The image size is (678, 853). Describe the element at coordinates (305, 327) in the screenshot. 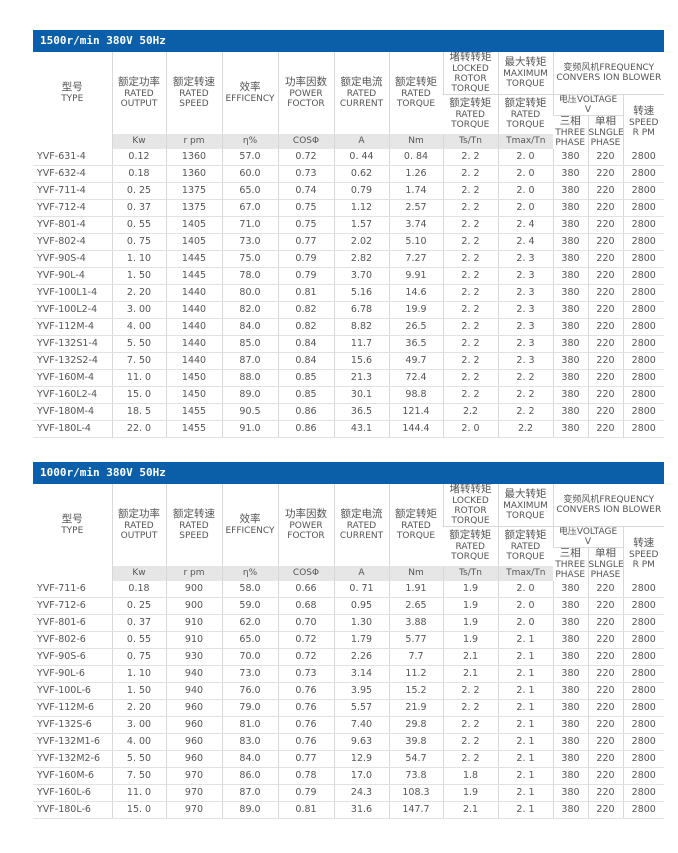

I see `table-cell: 0.82` at that location.